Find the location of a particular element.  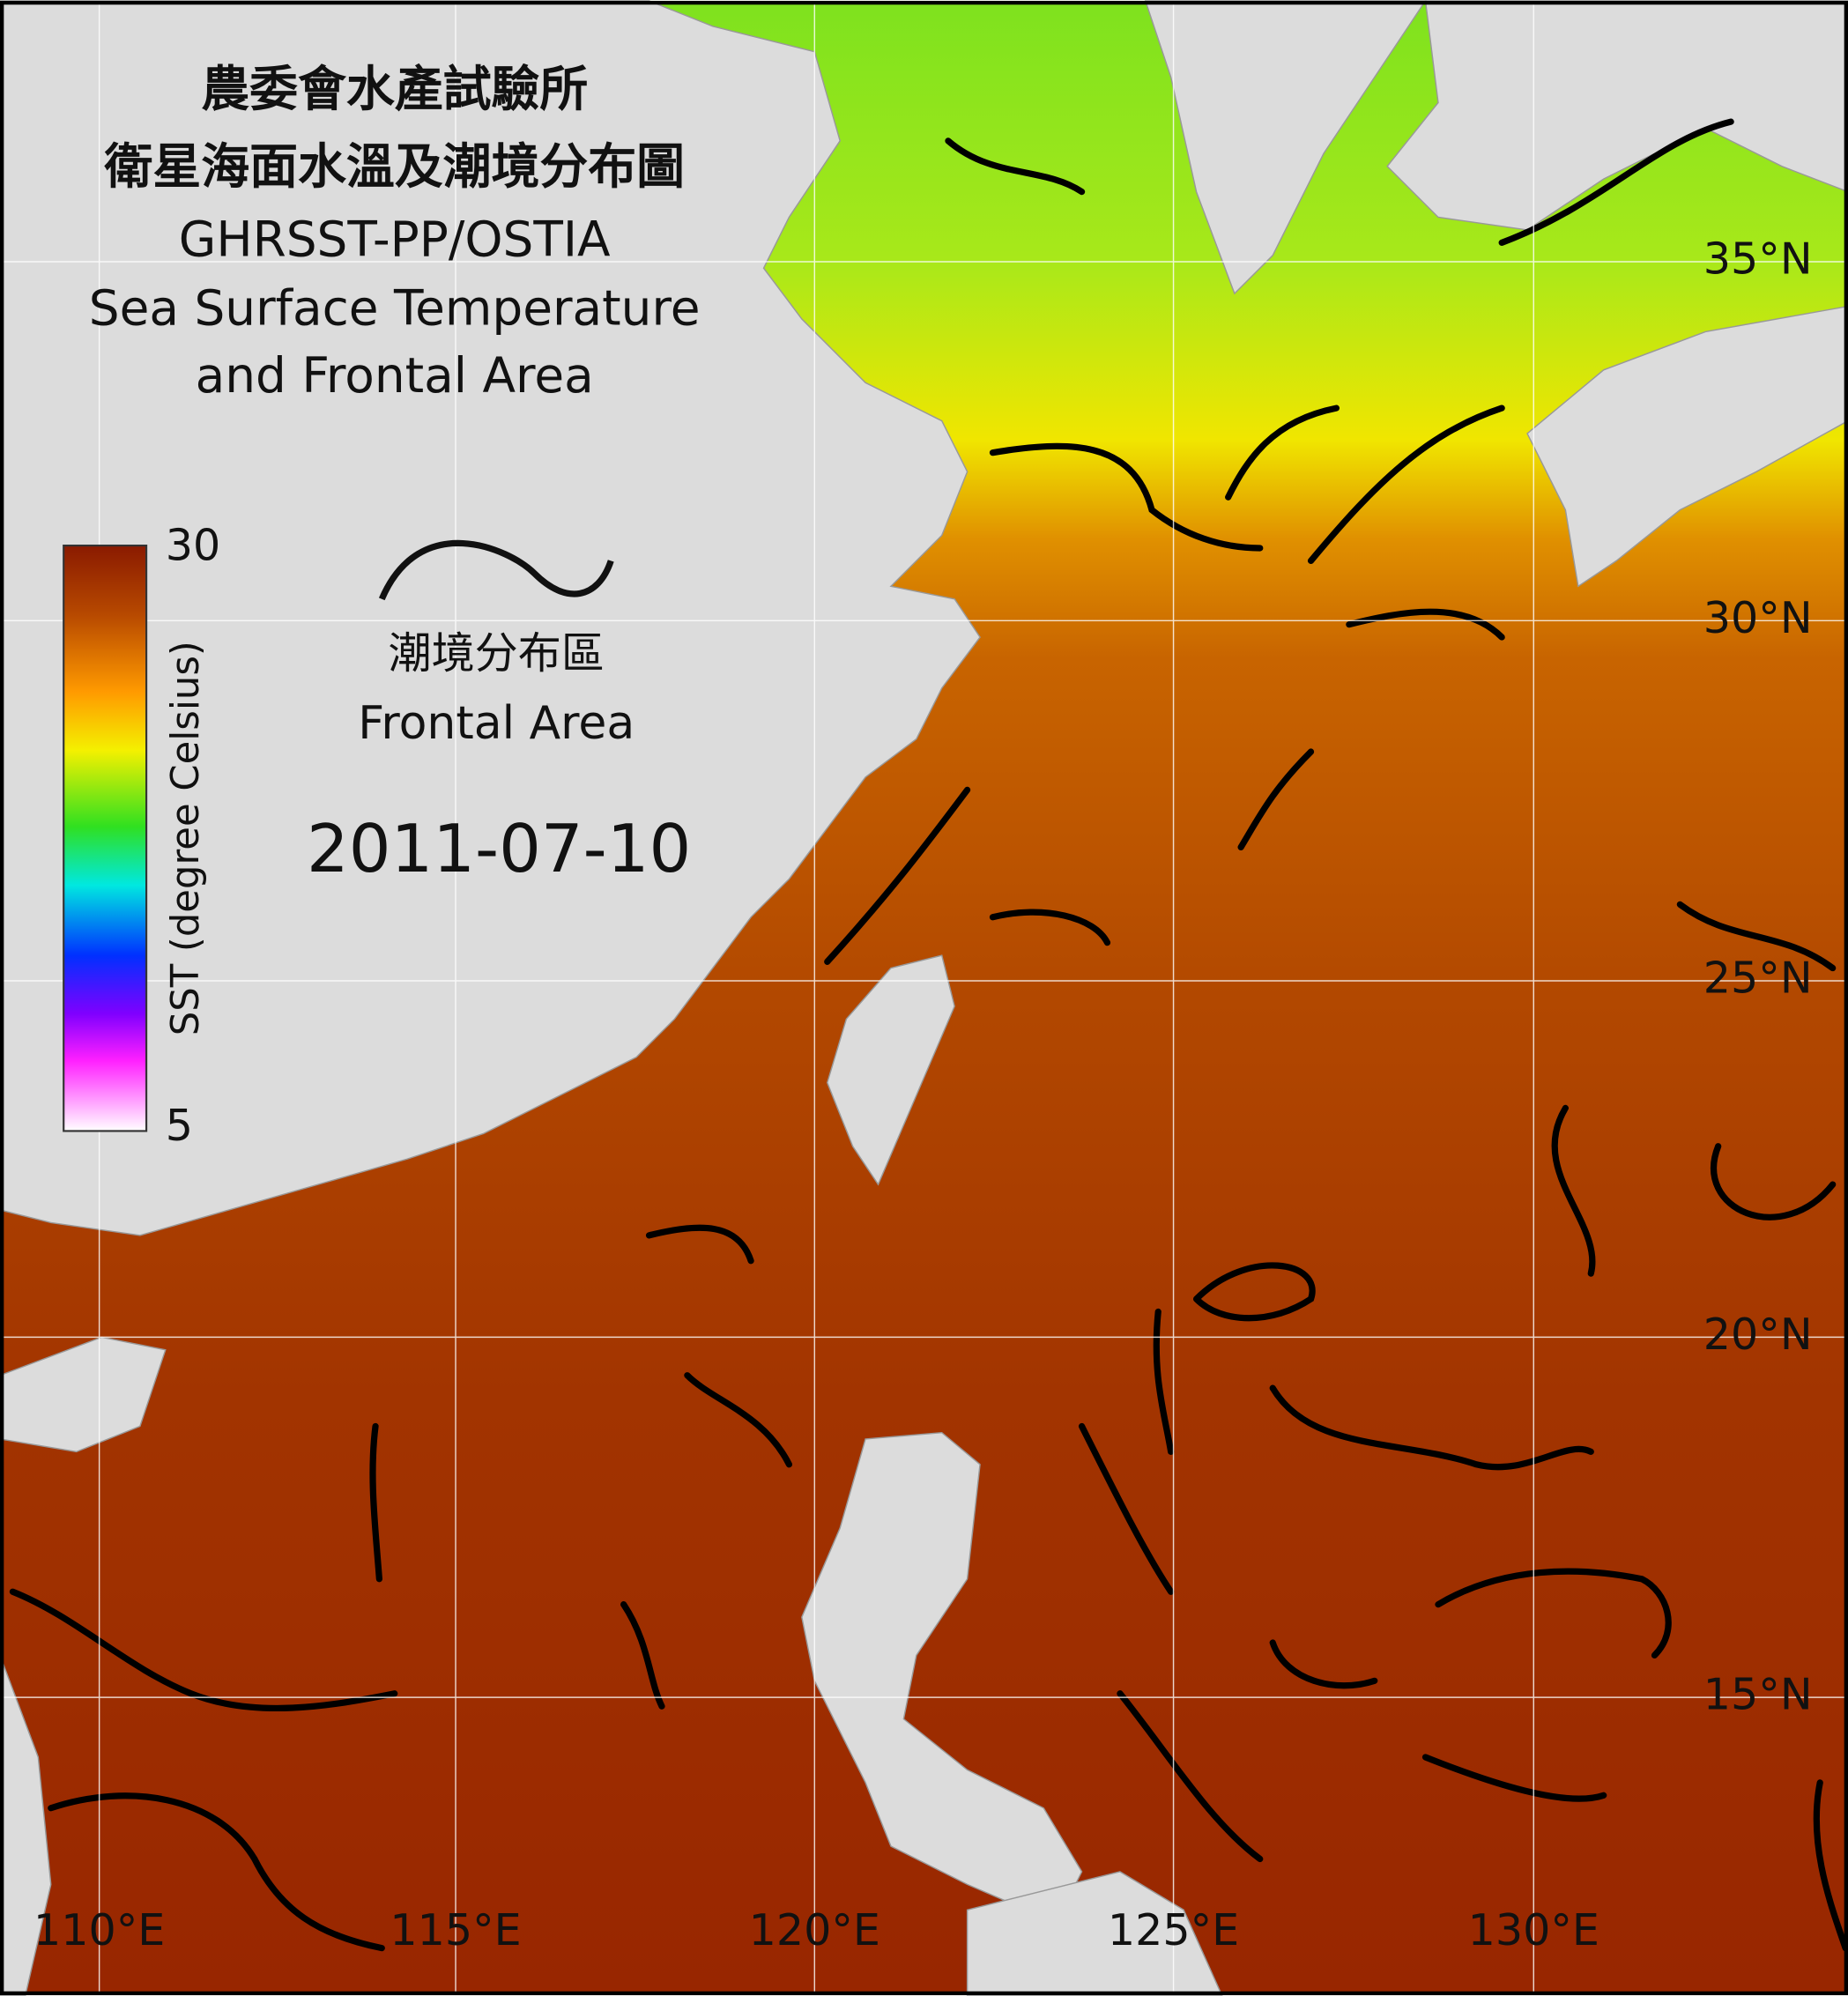

lat-label: 25°N is located at coordinates (1758, 978).